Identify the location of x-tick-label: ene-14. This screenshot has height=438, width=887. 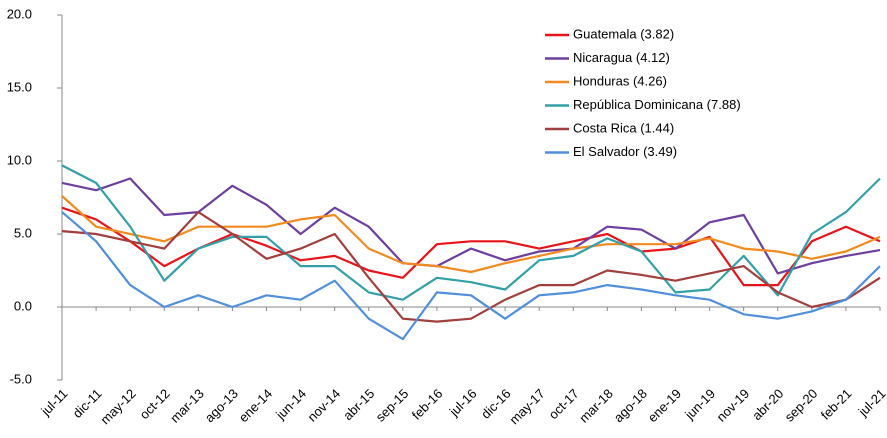
(255, 405).